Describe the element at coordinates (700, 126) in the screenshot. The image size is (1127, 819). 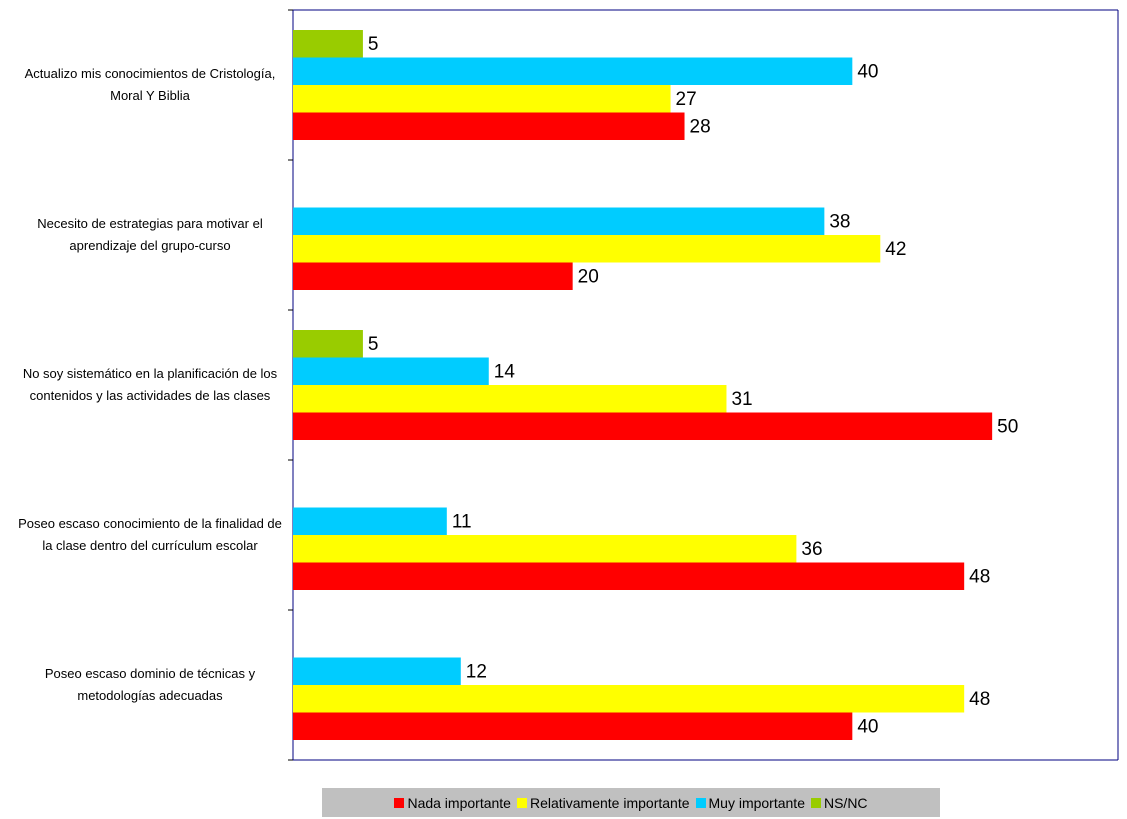
I see `value-label: 28` at that location.